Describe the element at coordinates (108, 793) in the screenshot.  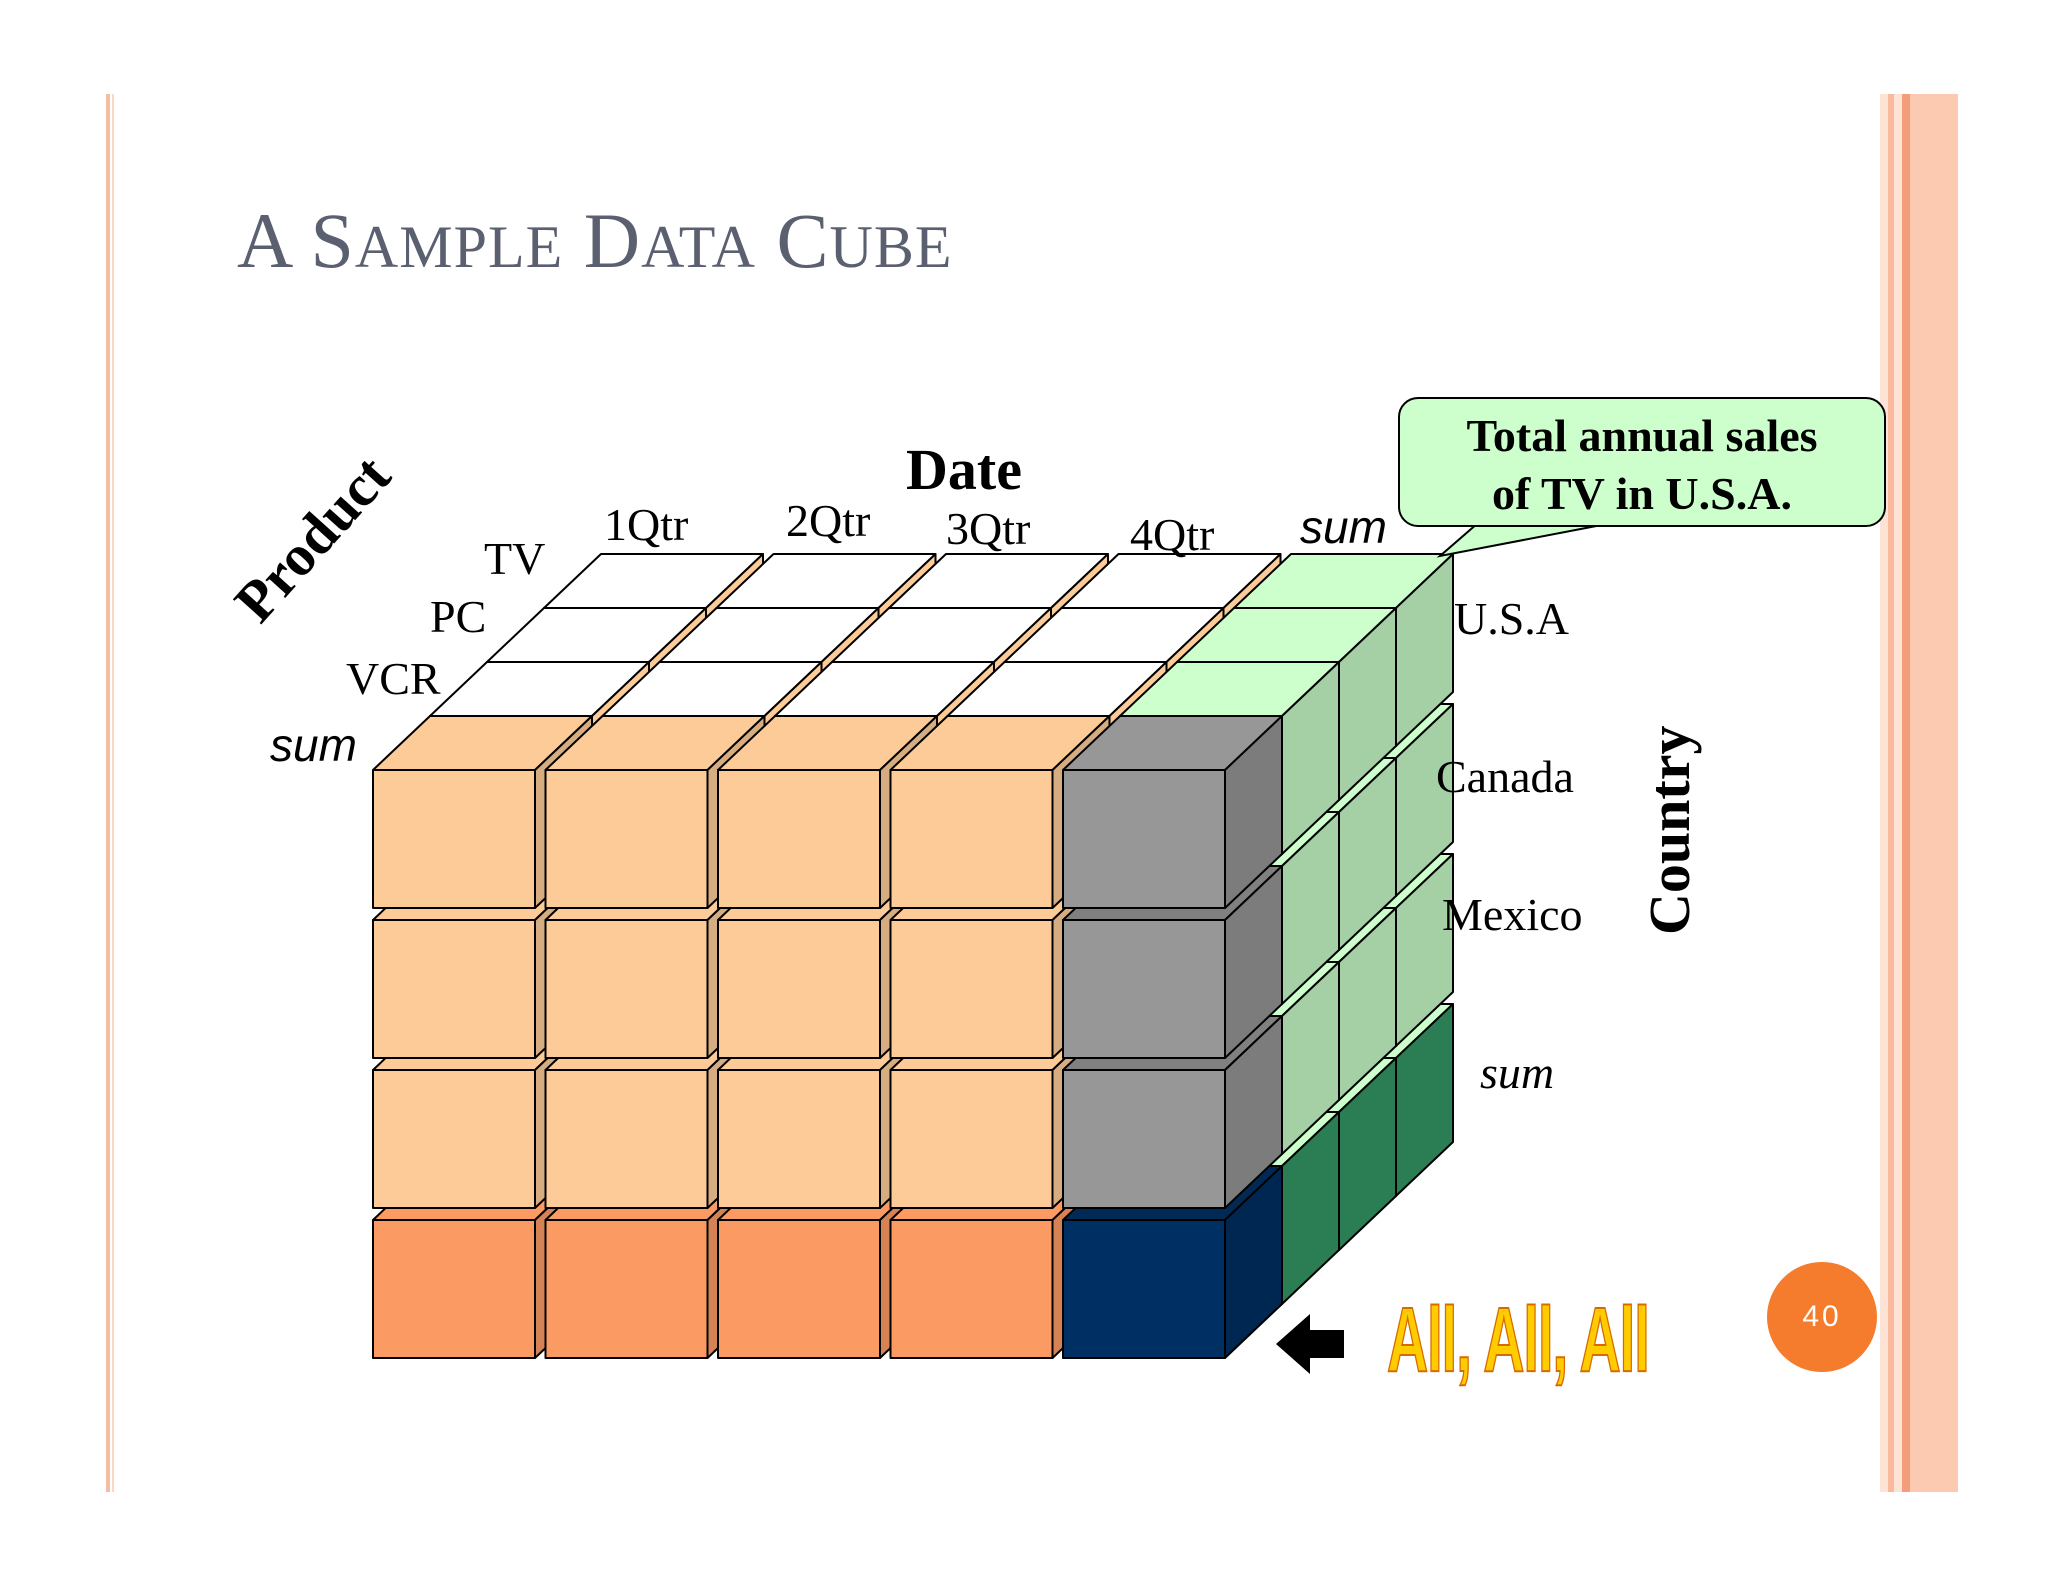
I see `left-border-stripe` at that location.